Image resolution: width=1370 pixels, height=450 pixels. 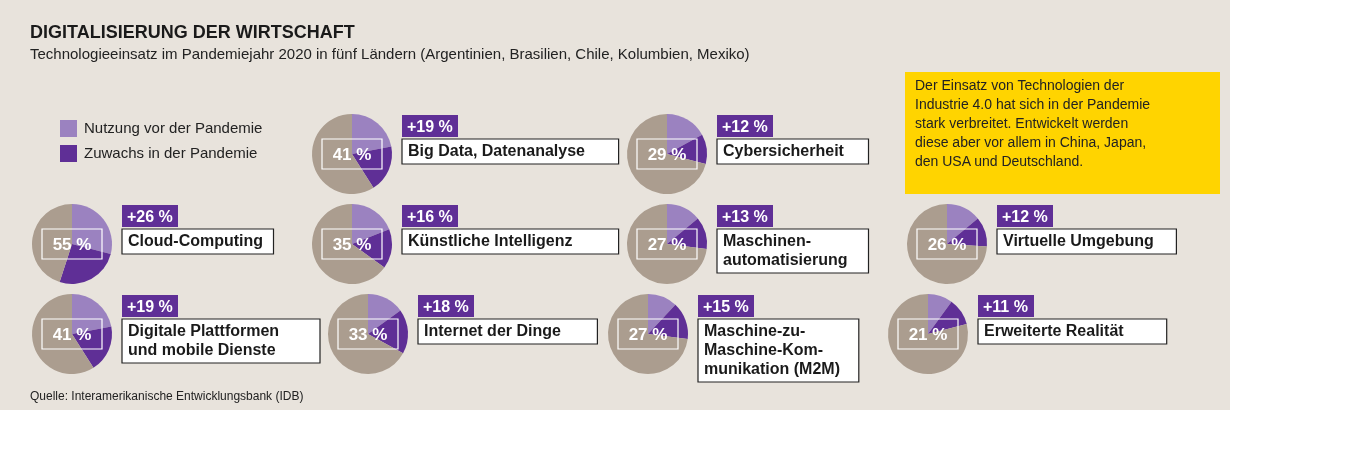 What do you see at coordinates (390, 53) in the screenshot?
I see `text: Technologieeinsatz im Pandemiejahr 2020 in fünf Ländern (Argentinien, Brasilien, Chile, Kolumbien, Mexiko)` at bounding box center [390, 53].